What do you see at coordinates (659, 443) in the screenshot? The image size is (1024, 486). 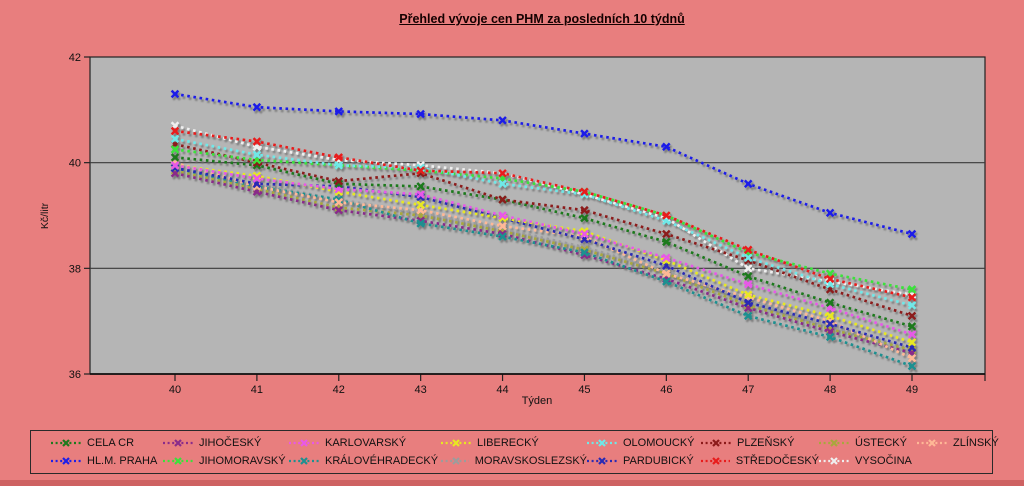 I see `legend-label: OLOMOUCKÝ` at bounding box center [659, 443].